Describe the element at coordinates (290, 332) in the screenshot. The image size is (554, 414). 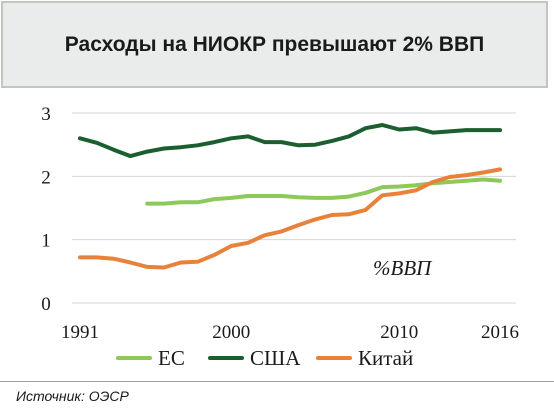
I see `x-axis-ticks: 1991 2000 2010 2016` at that location.